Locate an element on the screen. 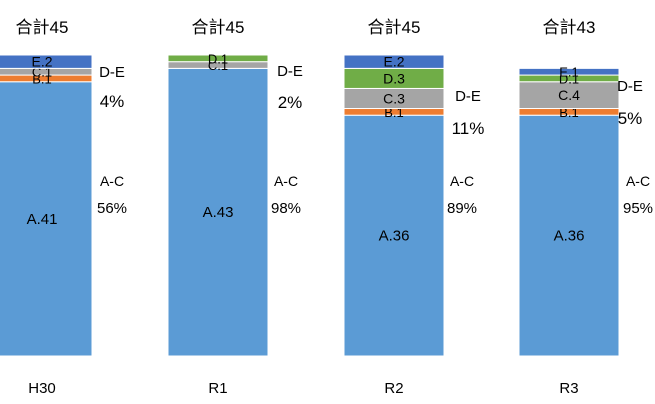 The width and height of the screenshot is (655, 404). data-label-d-r2: D.3 is located at coordinates (394, 78).